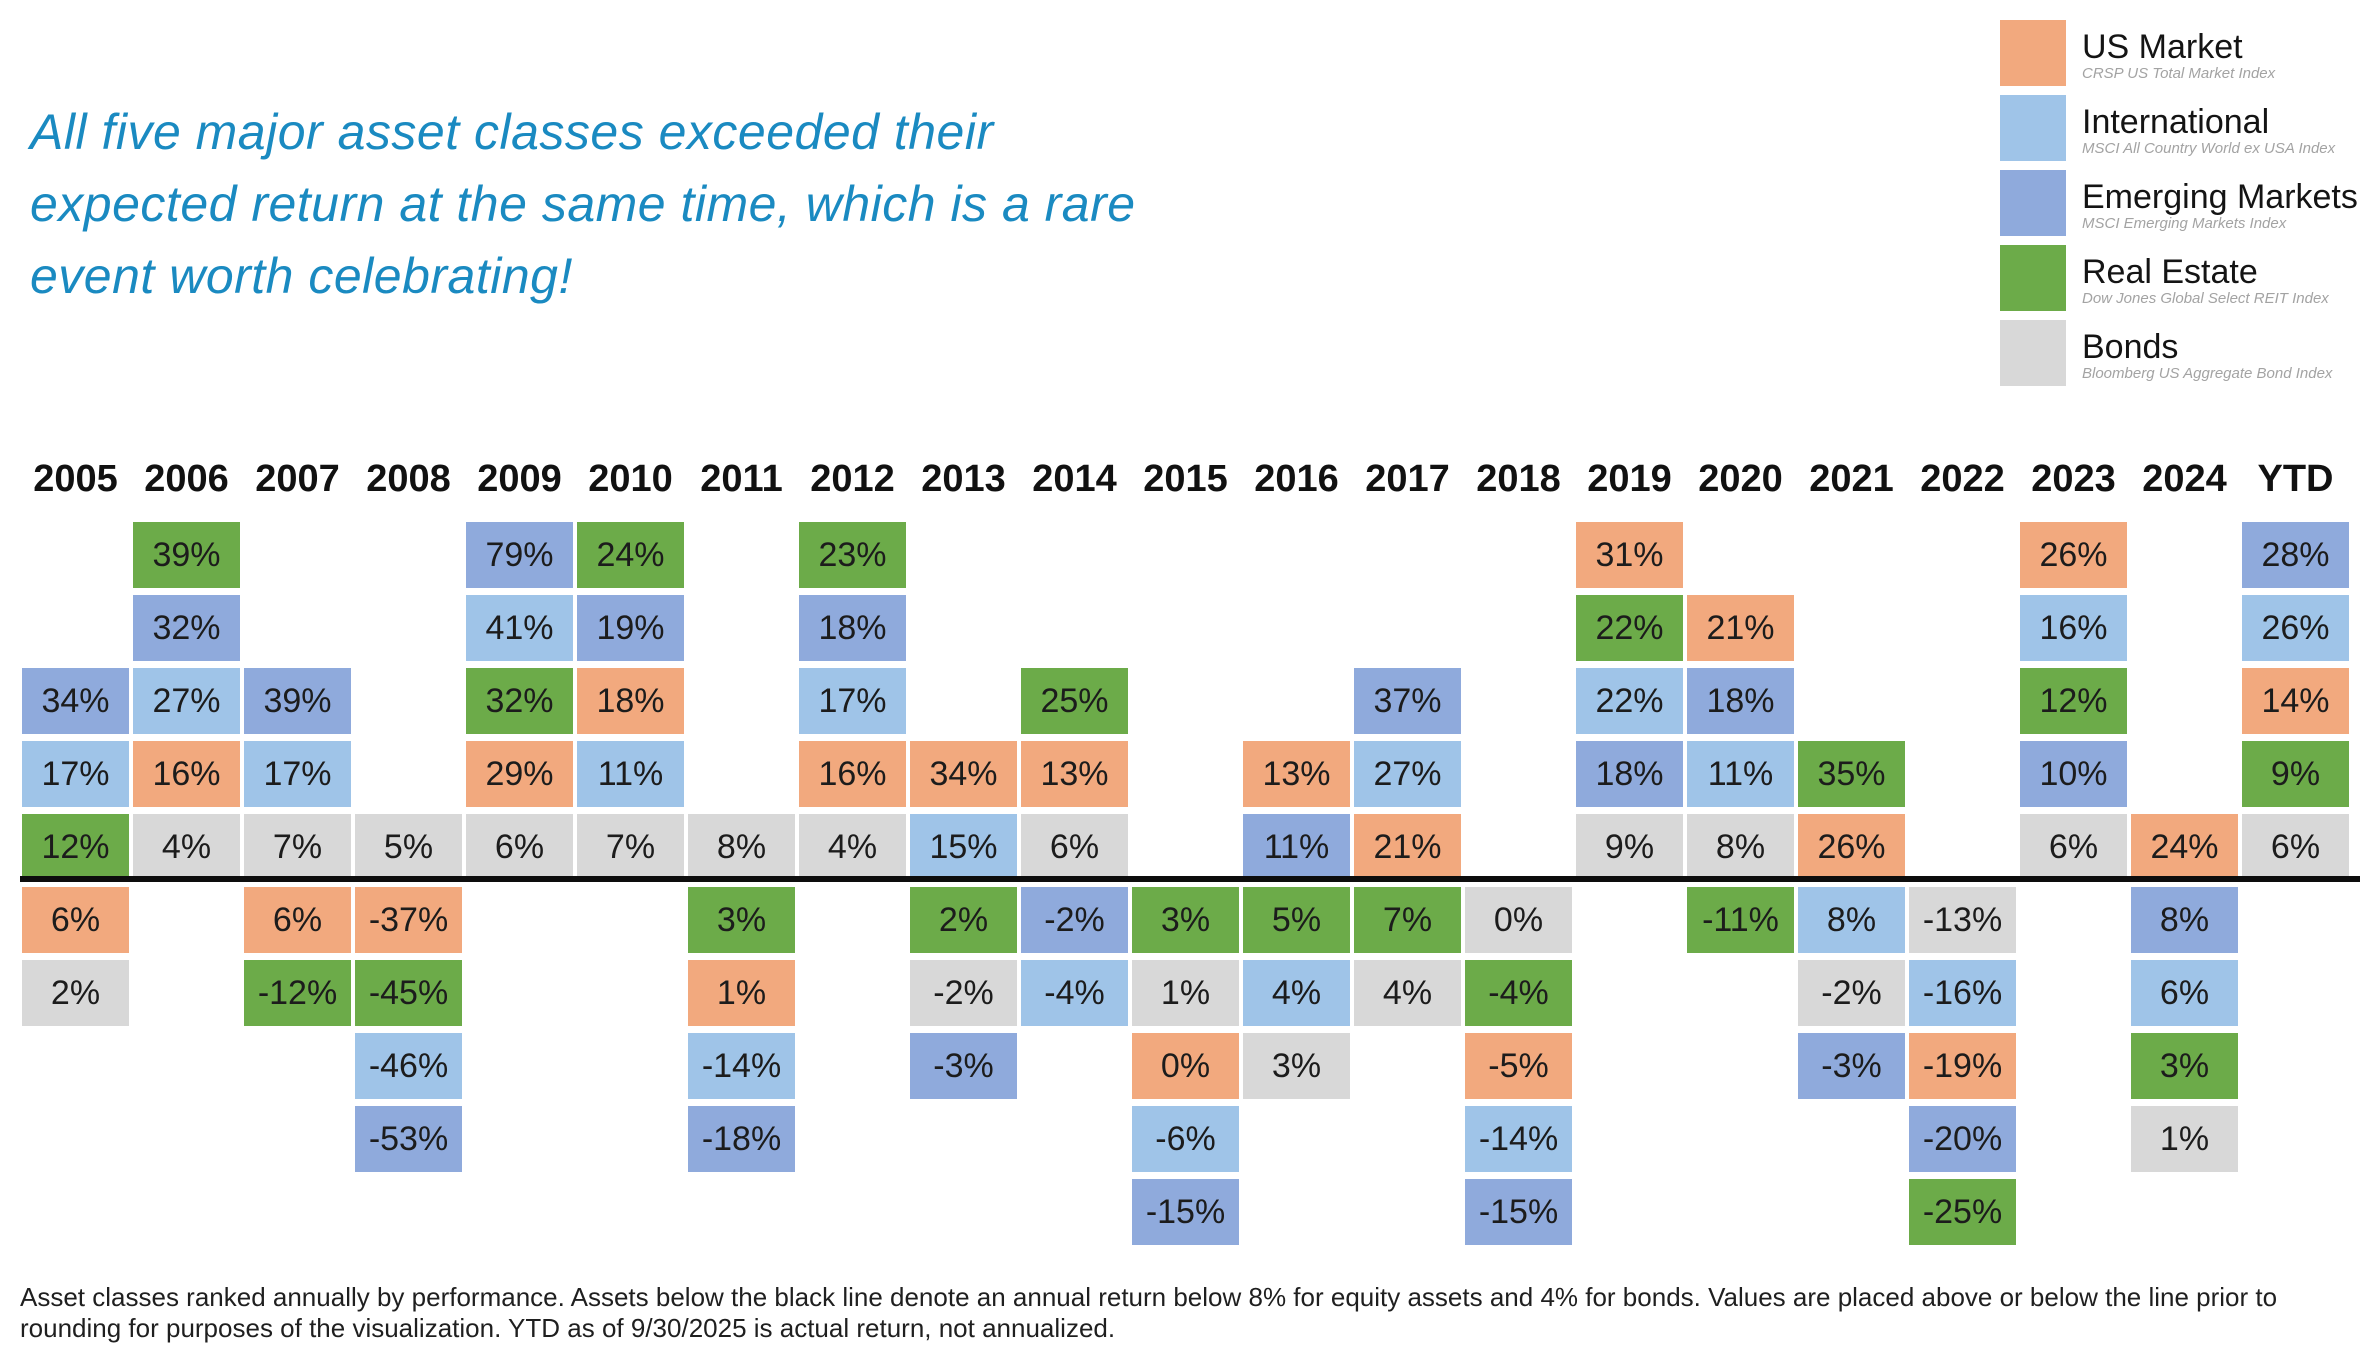 The height and width of the screenshot is (1369, 2380). Describe the element at coordinates (630, 774) in the screenshot. I see `return-cell-2010-international: 11%` at that location.